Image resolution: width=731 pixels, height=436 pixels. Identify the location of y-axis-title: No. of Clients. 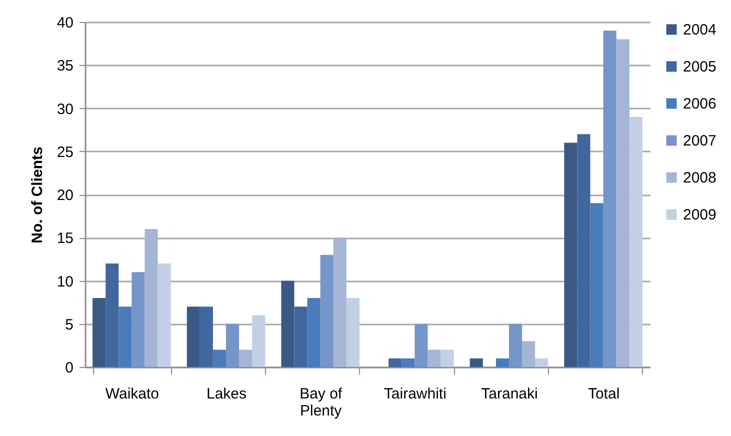
(37, 195).